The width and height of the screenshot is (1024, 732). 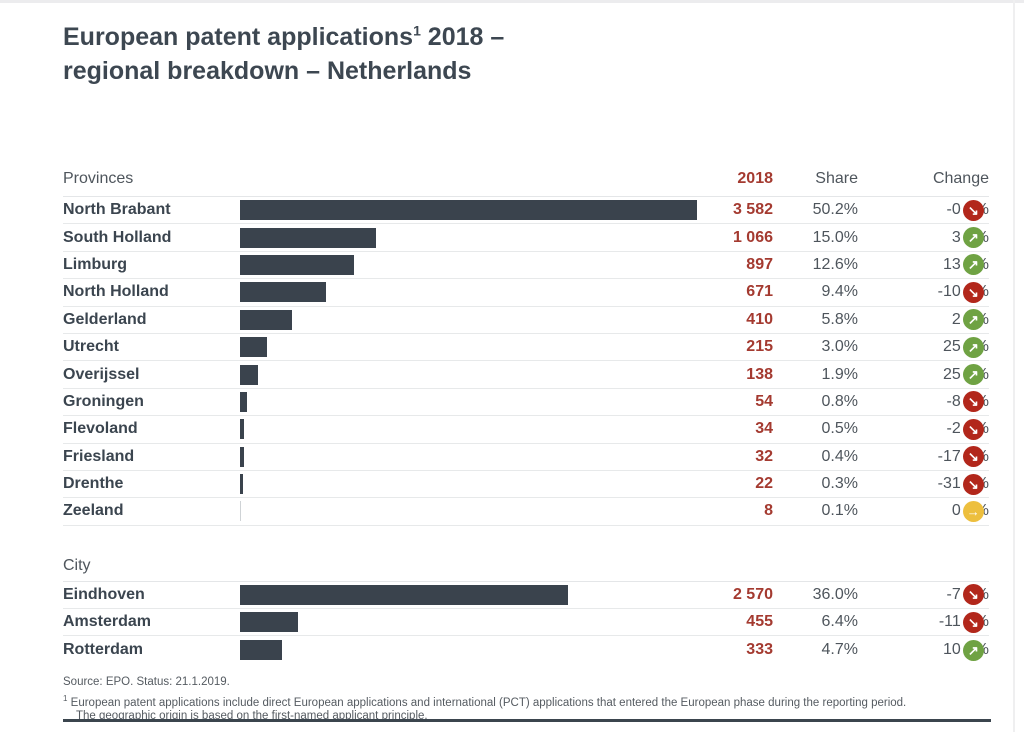 I want to click on value-2018: 215, so click(x=759, y=347).